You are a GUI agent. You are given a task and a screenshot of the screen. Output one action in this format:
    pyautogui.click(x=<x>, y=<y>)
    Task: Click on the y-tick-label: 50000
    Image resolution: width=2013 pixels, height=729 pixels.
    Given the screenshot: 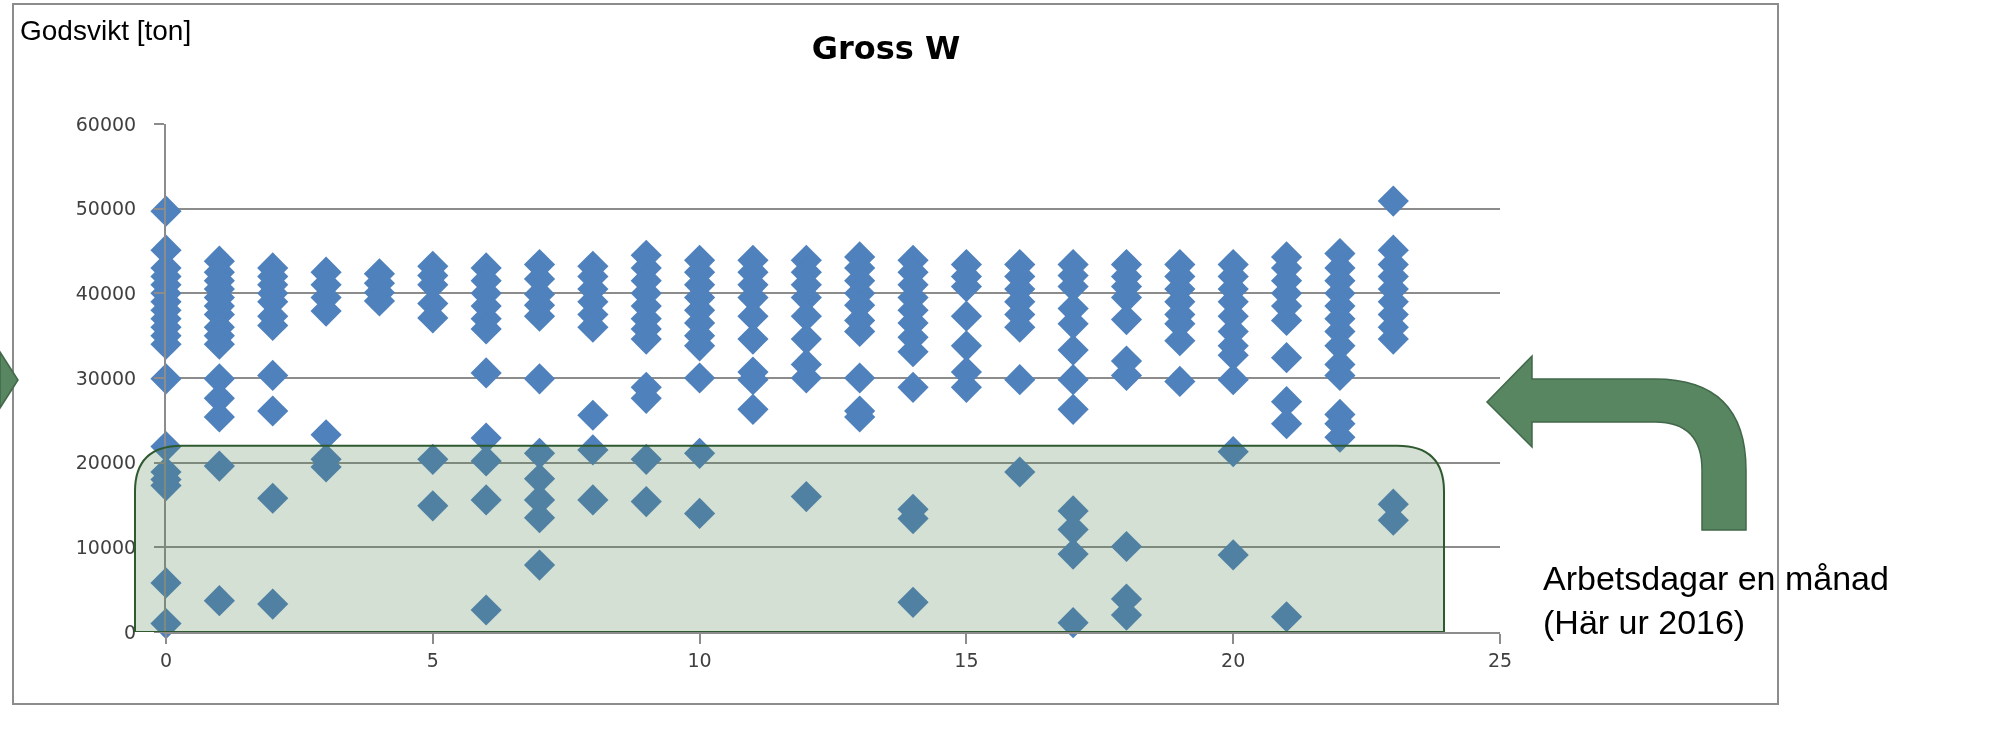 What is the action you would take?
    pyautogui.click(x=106, y=208)
    